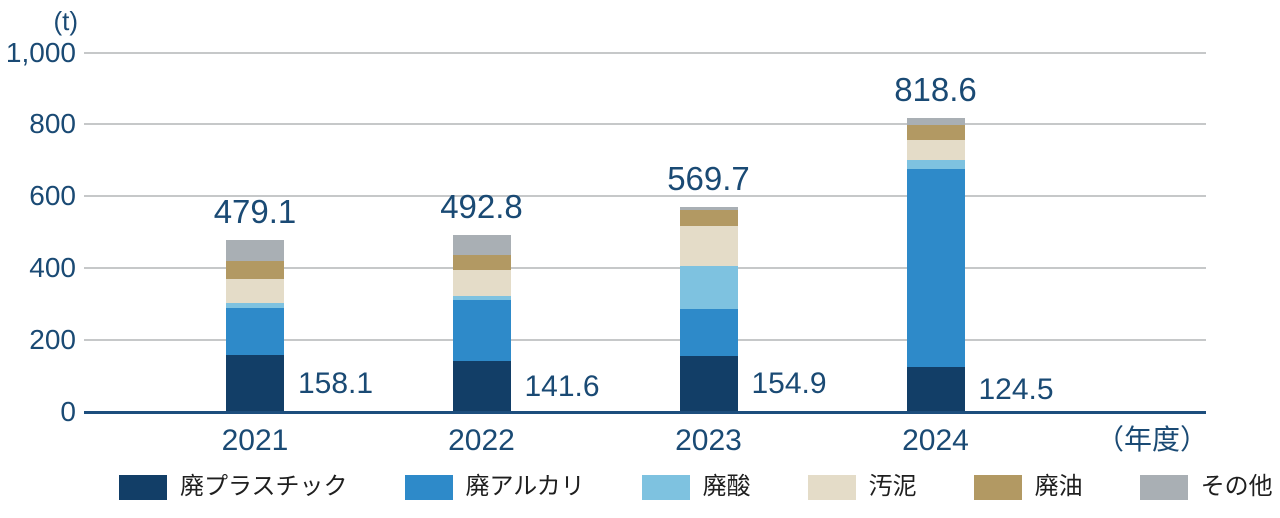 Image resolution: width=1280 pixels, height=518 pixels. What do you see at coordinates (40, 52) in the screenshot?
I see `y-tick-label: 1,000` at bounding box center [40, 52].